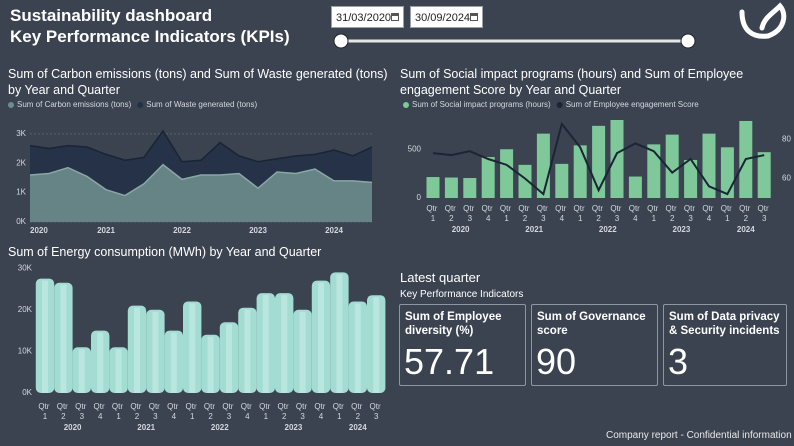 The width and height of the screenshot is (794, 446). Describe the element at coordinates (150, 36) in the screenshot. I see `title-line: Key Performance Indicators (KPIs)` at that location.